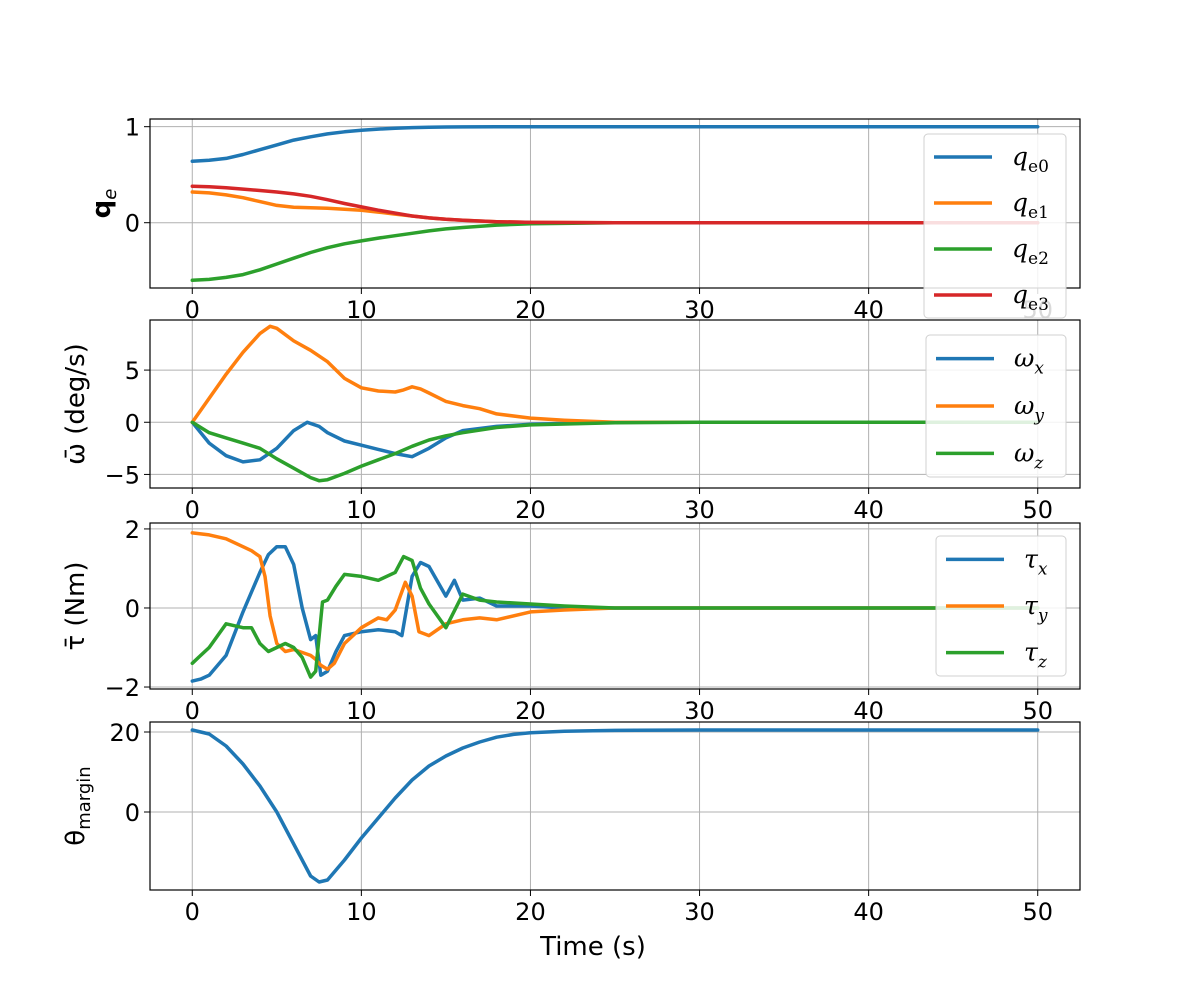  Describe the element at coordinates (122, 475) in the screenshot. I see `y-tick-label: −5` at that location.